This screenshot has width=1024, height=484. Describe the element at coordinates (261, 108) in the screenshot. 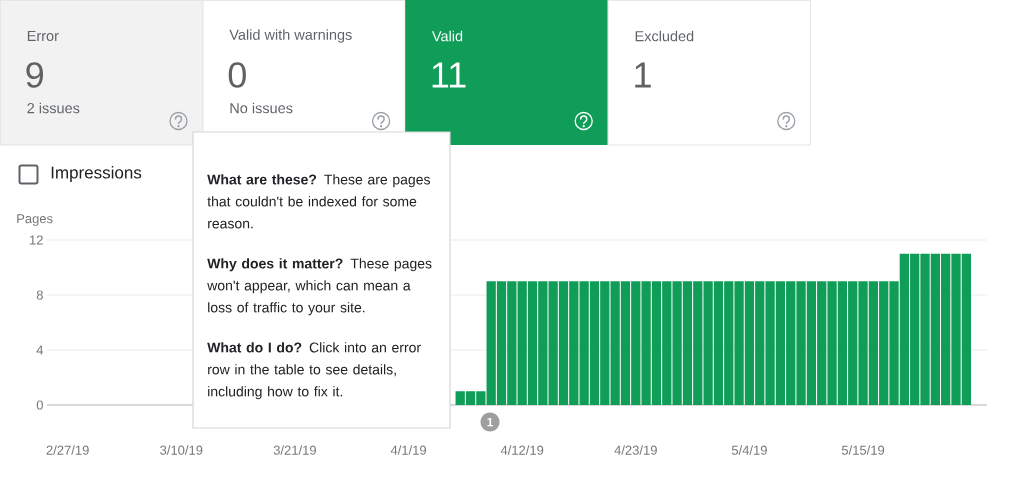

I see `text: No issues` at that location.